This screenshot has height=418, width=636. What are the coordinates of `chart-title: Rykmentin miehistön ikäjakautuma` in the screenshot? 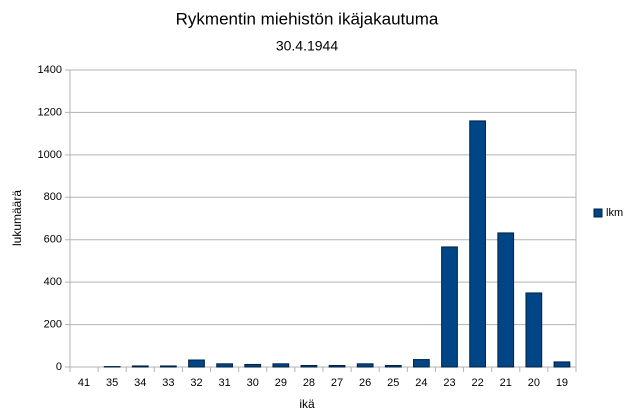 It's located at (307, 18).